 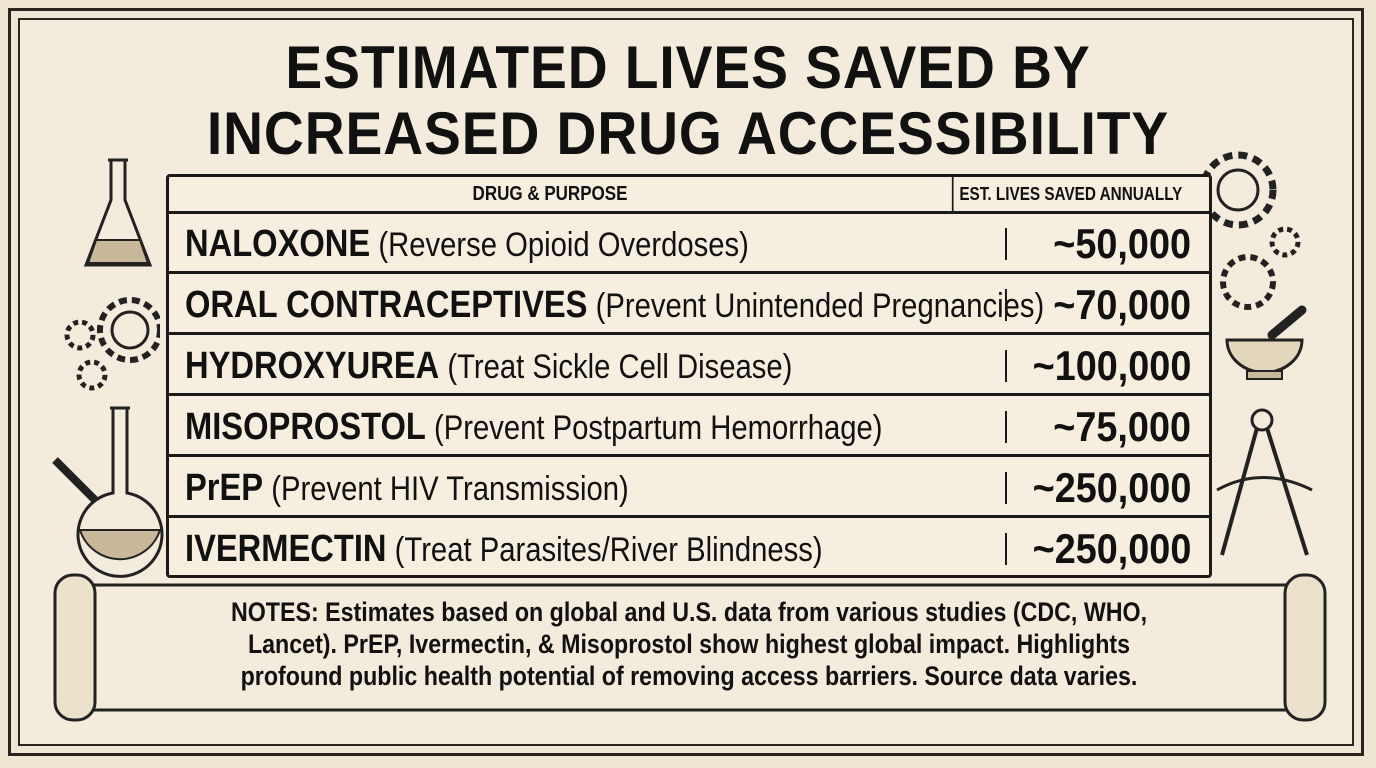 I want to click on drug-name: HYDROXYUREA, so click(x=312, y=366).